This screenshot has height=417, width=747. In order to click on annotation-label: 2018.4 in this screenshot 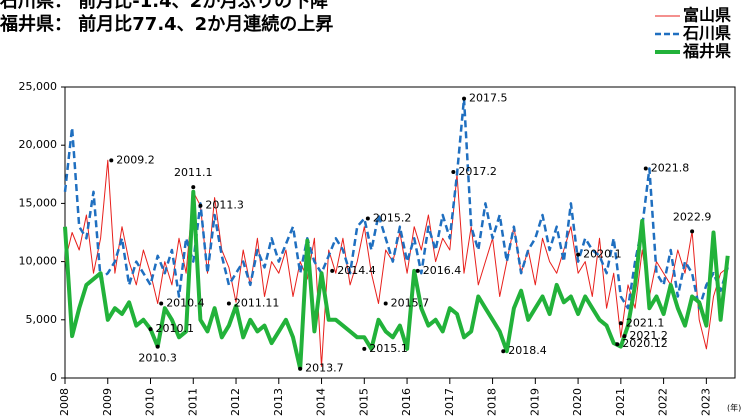, I will do `click(527, 350)`.